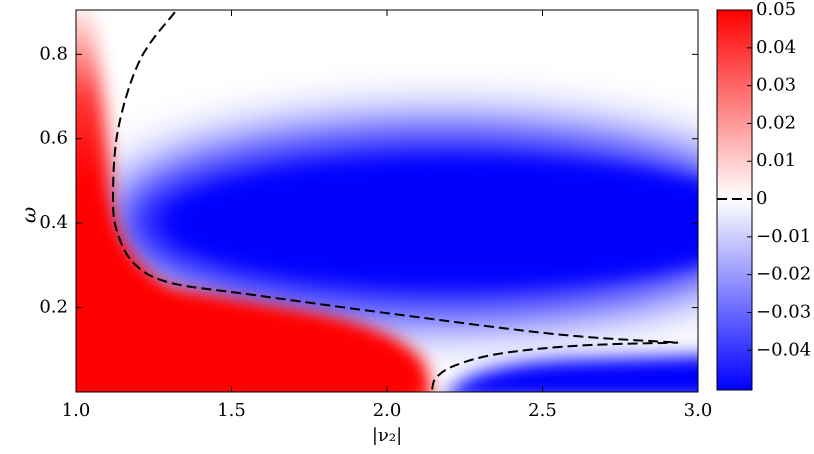 This screenshot has height=454, width=814. What do you see at coordinates (53, 222) in the screenshot?
I see `y-tick-label: 0.4` at bounding box center [53, 222].